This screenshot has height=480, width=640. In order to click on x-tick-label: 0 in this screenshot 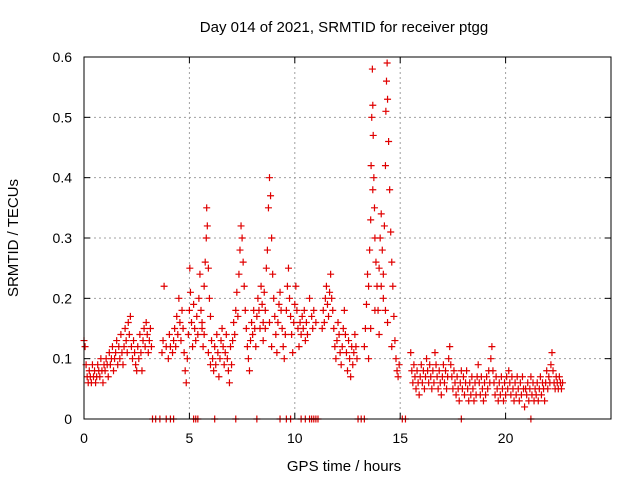, I will do `click(84, 438)`.